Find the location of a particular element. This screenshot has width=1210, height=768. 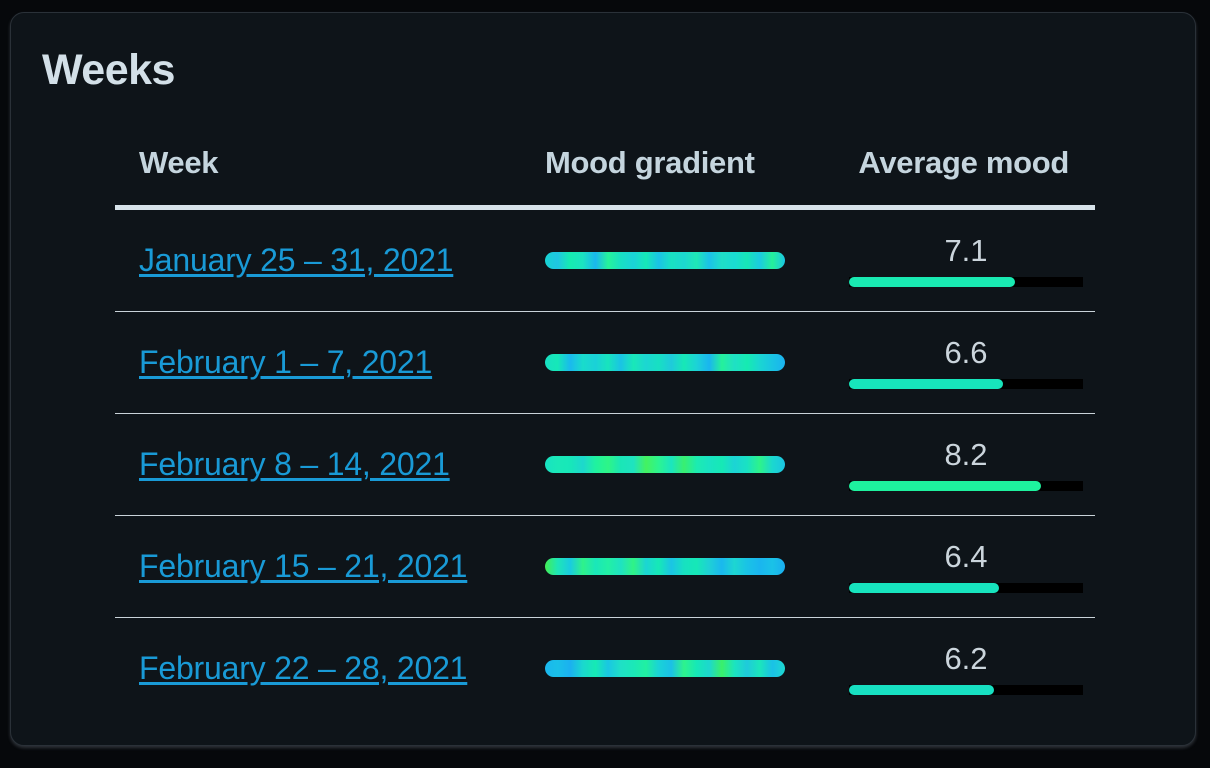

average-mood-cell: 7.1 is located at coordinates (965, 259).